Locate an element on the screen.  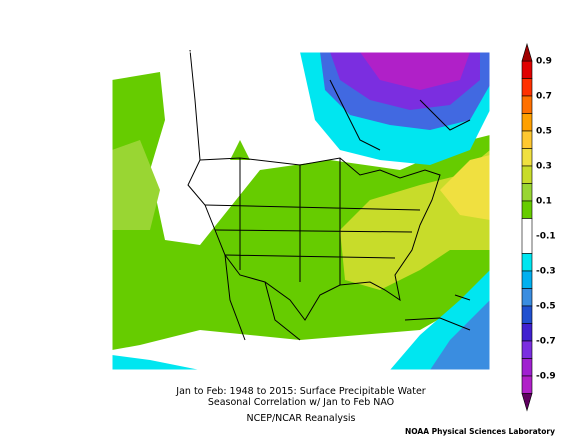
colorbar-label: -0.9 is located at coordinates (546, 377).